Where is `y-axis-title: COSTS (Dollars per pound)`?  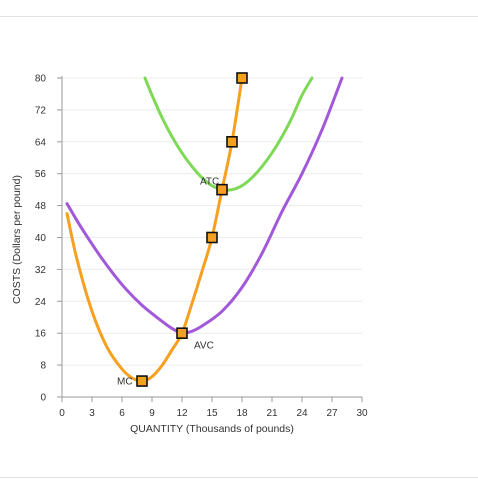 y-axis-title: COSTS (Dollars per pound) is located at coordinates (17, 239).